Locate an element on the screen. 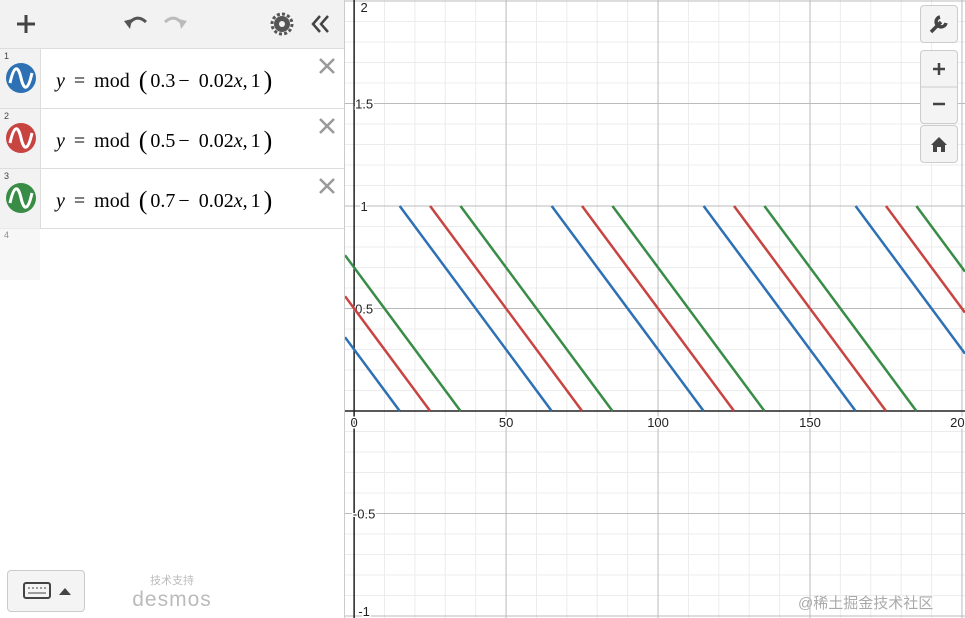 Image resolution: width=965 pixels, height=618 pixels. row-number: 2 is located at coordinates (7, 116).